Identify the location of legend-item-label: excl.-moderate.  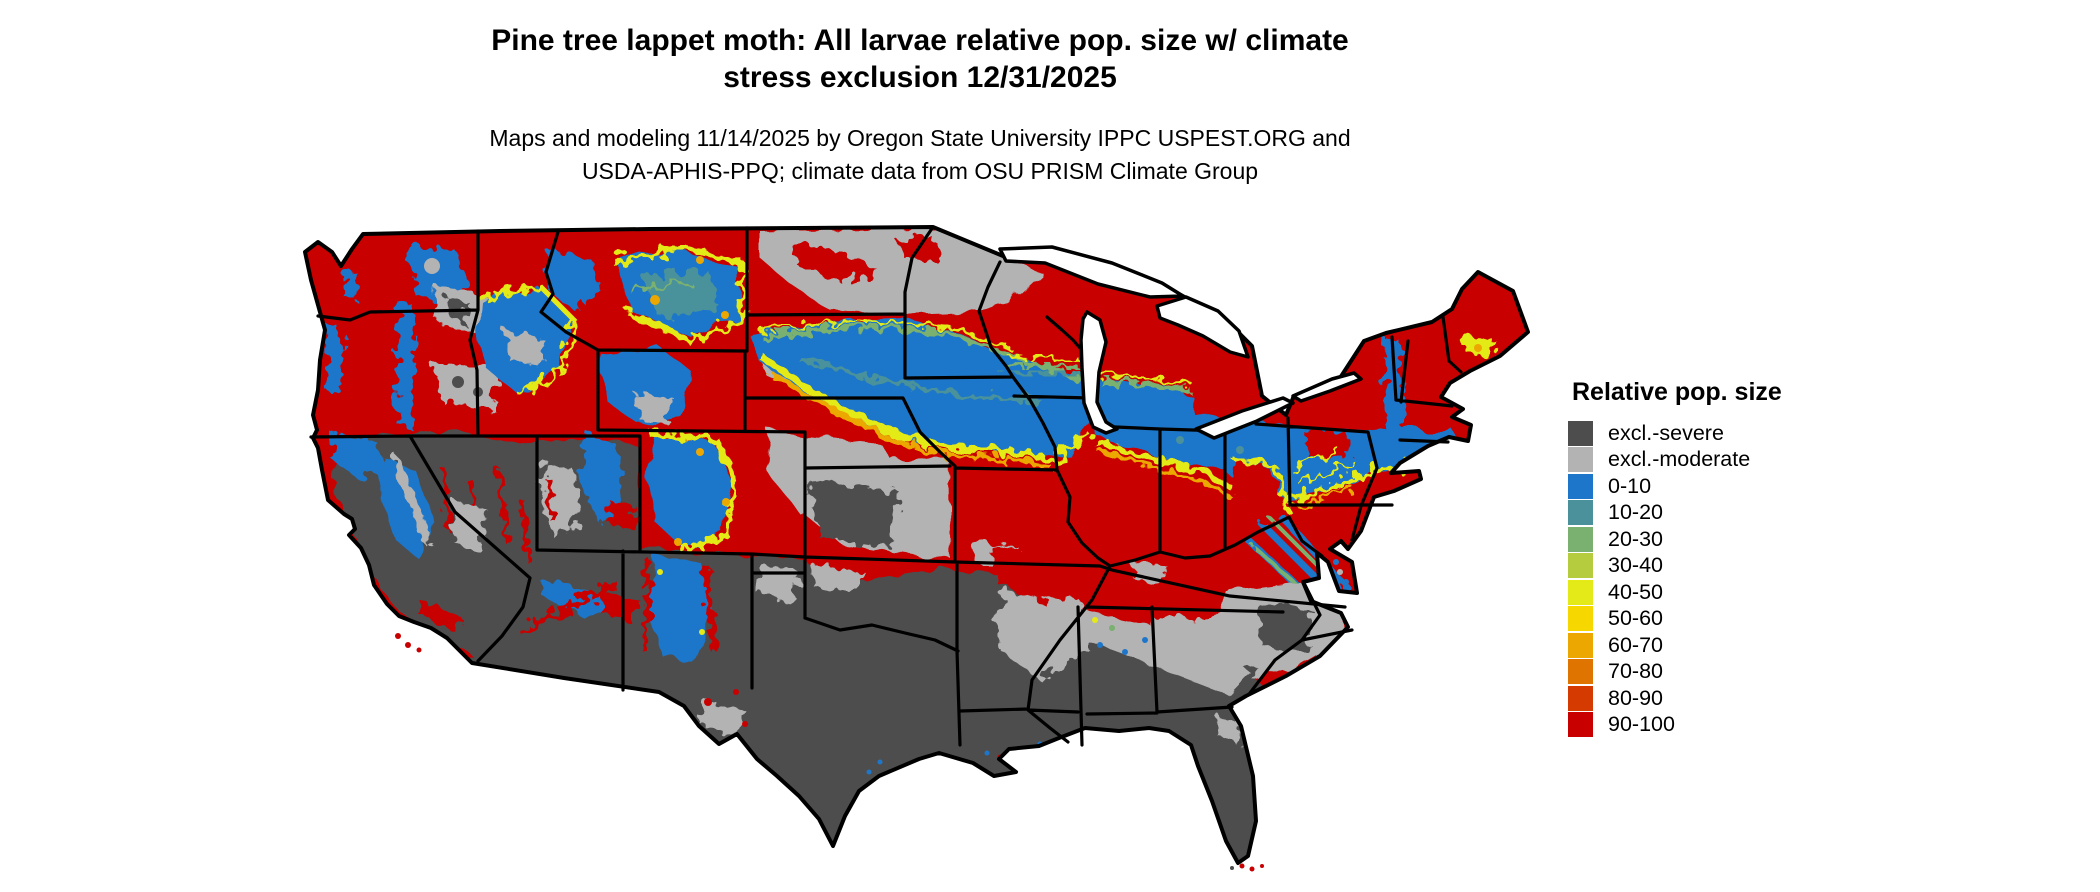
(1679, 459).